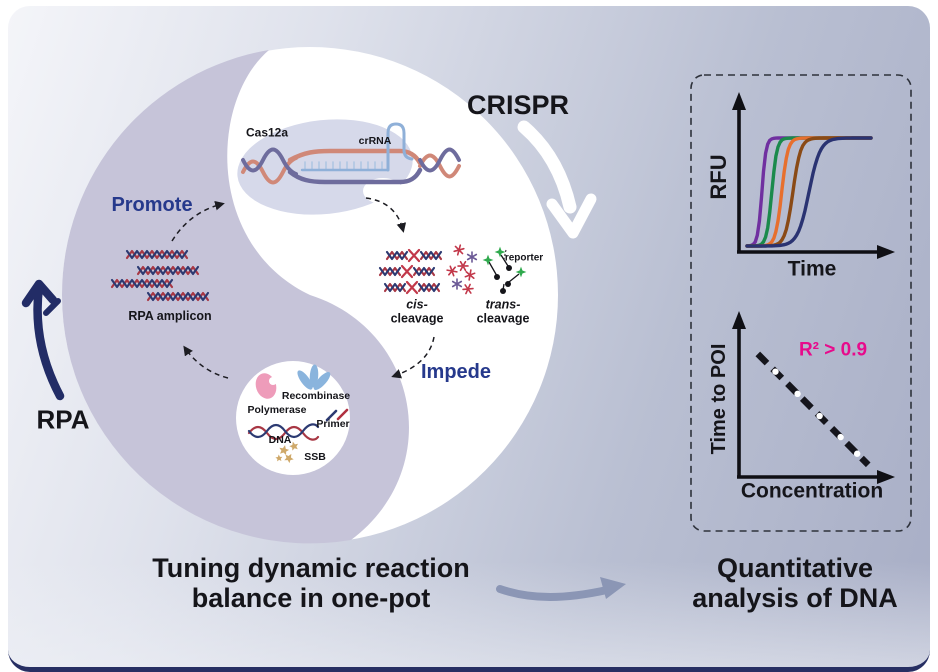 Image resolution: width=938 pixels, height=672 pixels. I want to click on crispr-cycle-arrow-icon, so click(557, 179).